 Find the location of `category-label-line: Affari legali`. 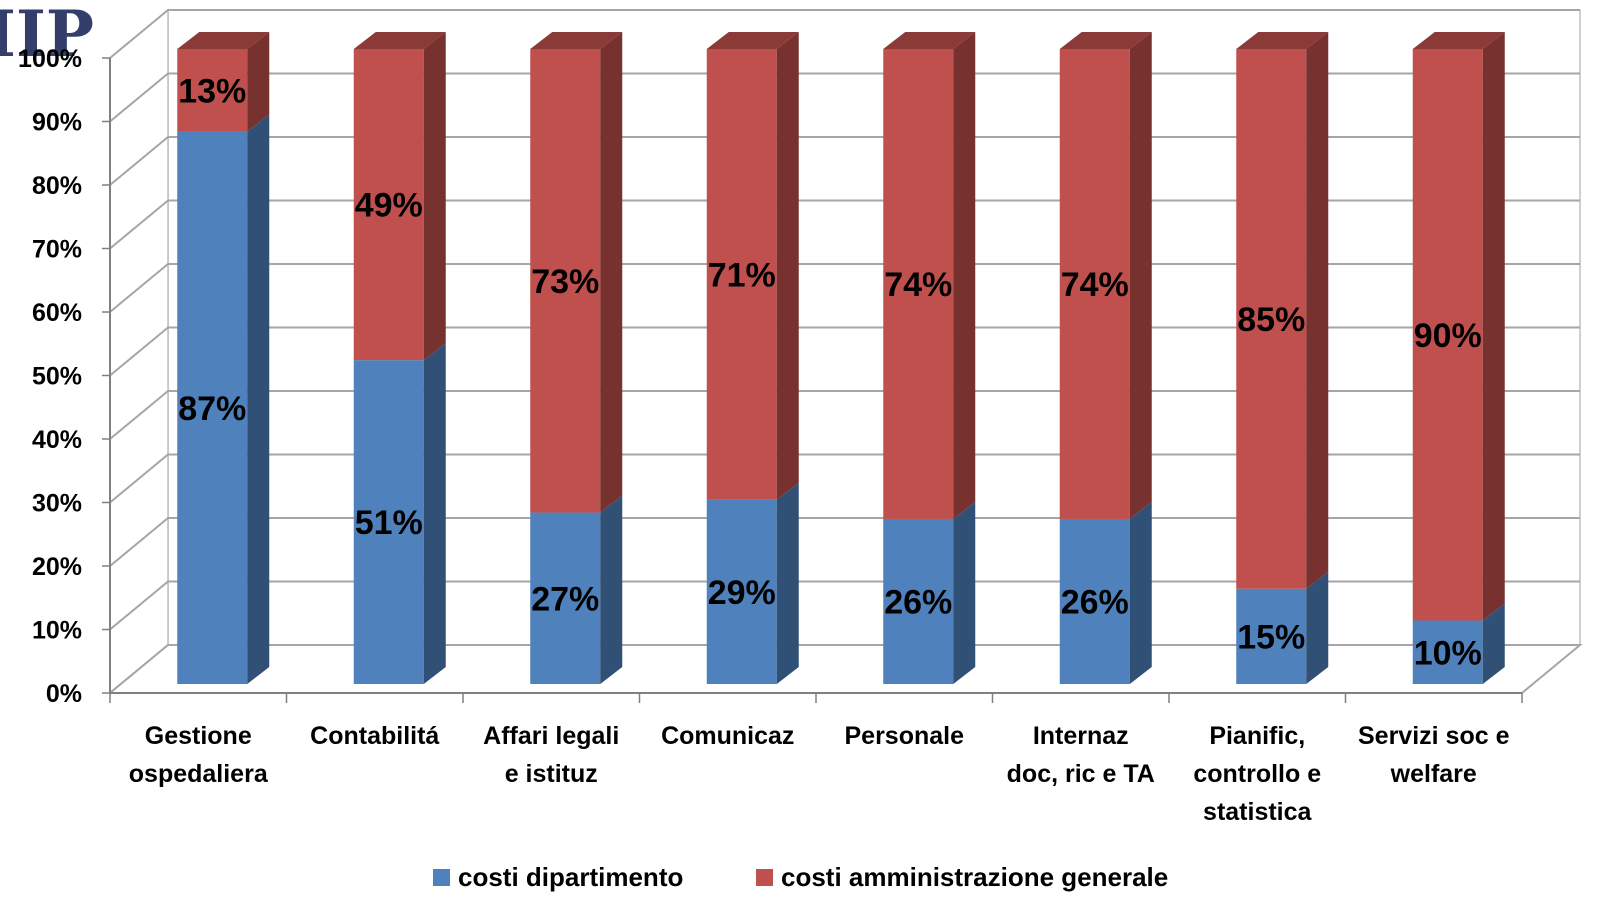

category-label-line: Affari legali is located at coordinates (551, 736).